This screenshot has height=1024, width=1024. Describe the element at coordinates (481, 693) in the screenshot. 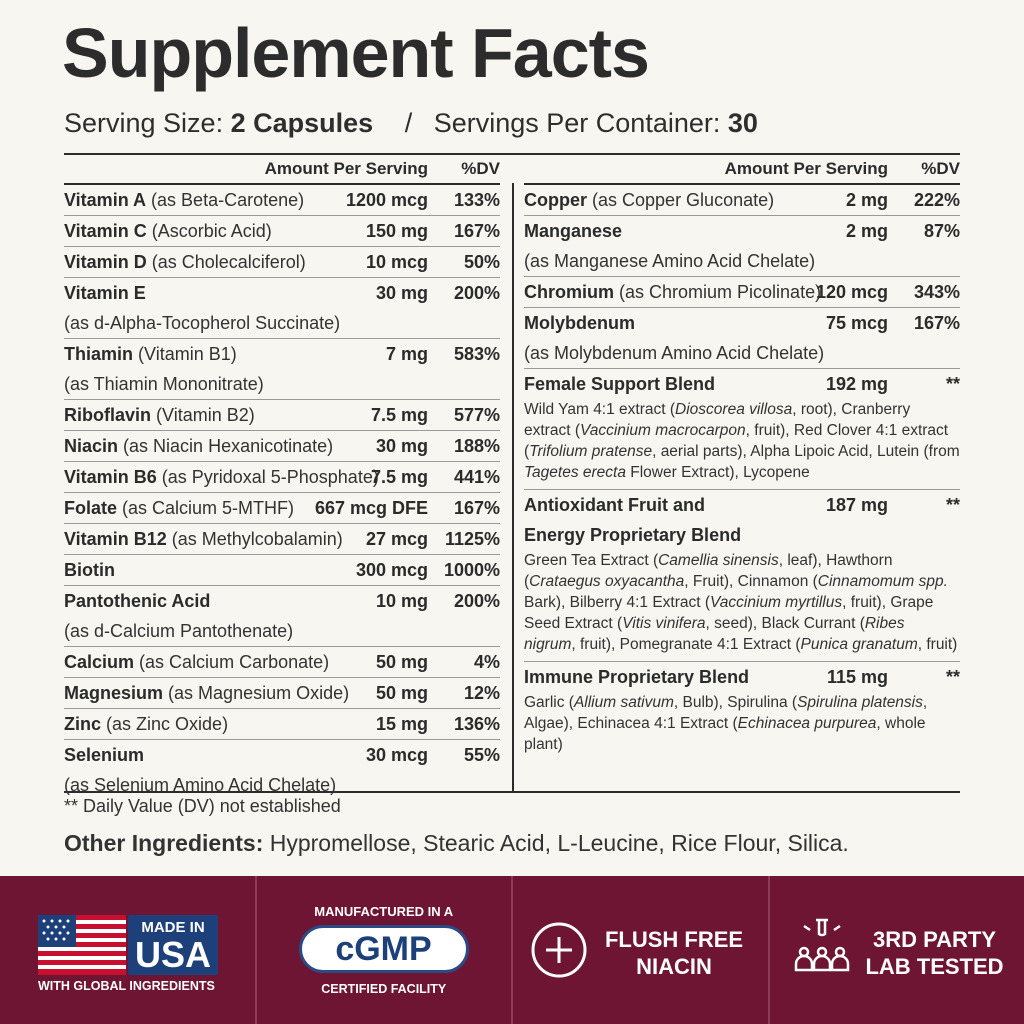

I see `nutrient-dv: 12%` at that location.